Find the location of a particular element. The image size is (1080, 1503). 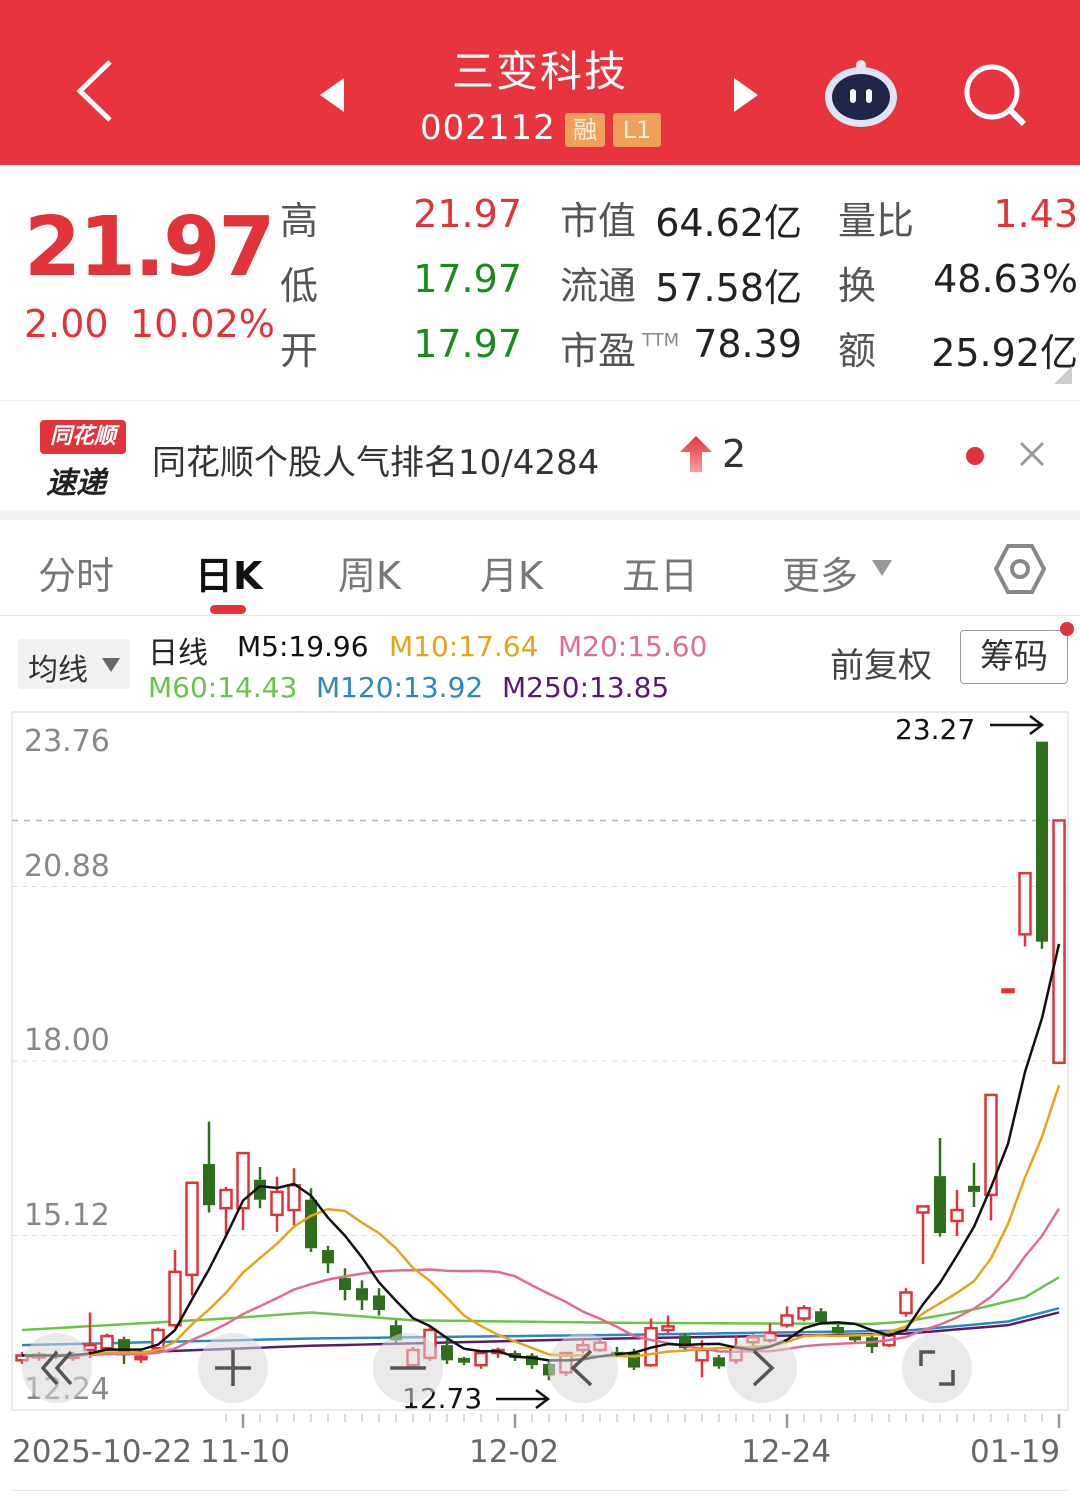

tab-five-day: 五日 is located at coordinates (660, 576).